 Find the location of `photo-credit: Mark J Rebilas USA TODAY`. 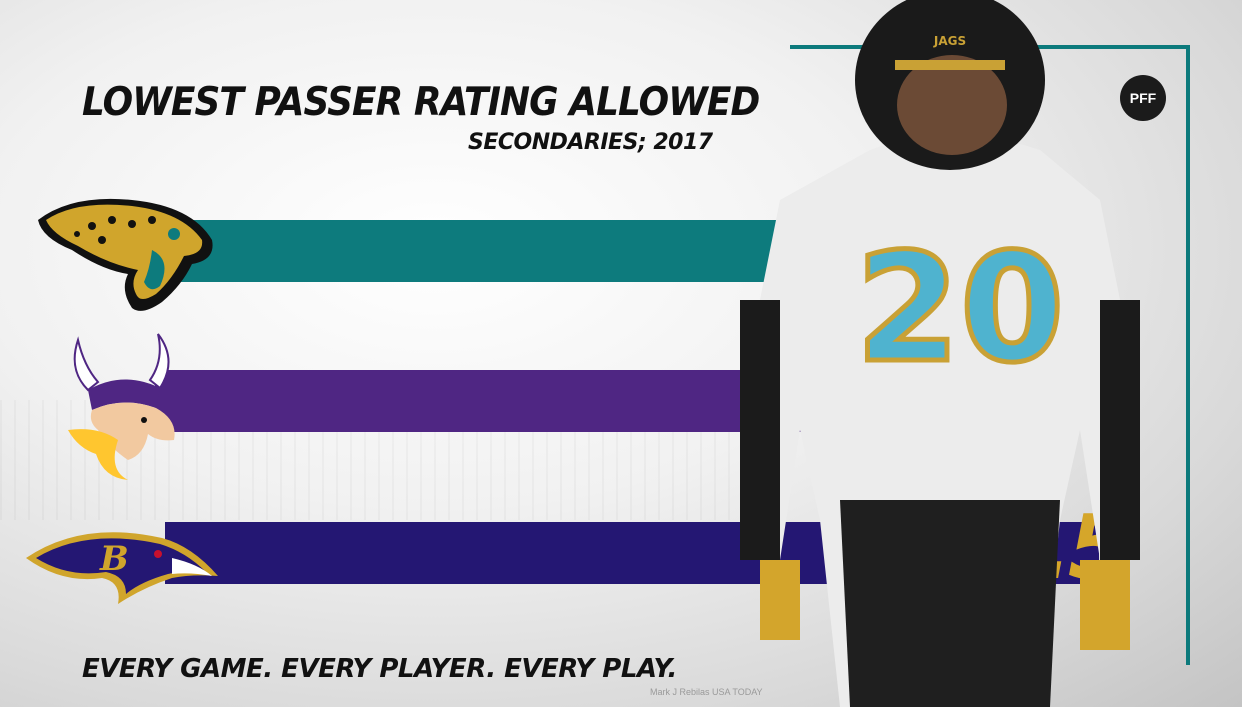

photo-credit: Mark J Rebilas USA TODAY is located at coordinates (706, 692).